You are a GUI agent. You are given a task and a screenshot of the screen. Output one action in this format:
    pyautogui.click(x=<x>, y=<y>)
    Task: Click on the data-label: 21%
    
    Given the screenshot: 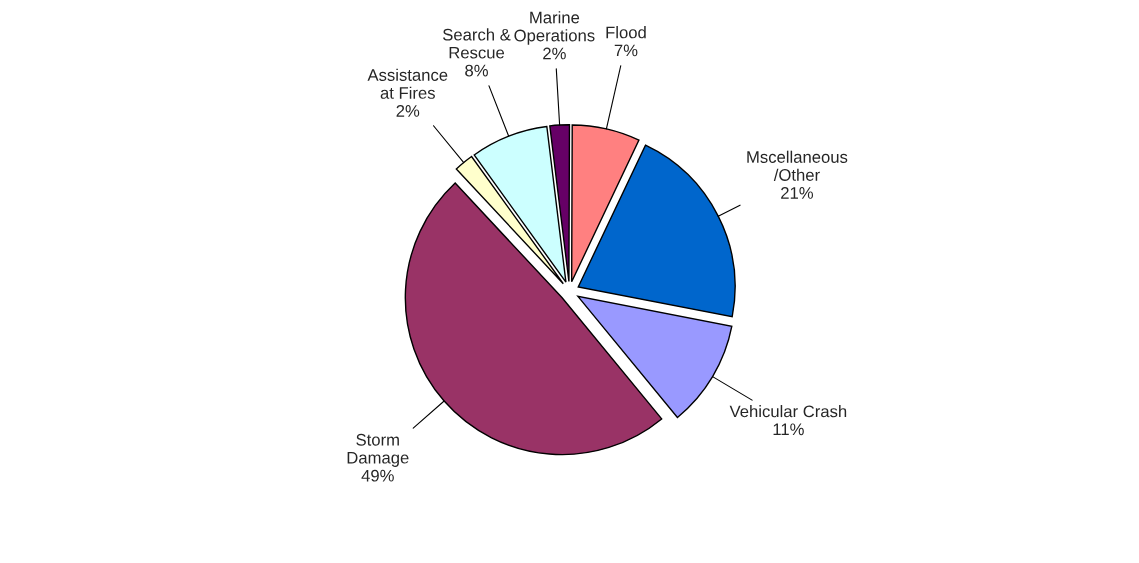 What is the action you would take?
    pyautogui.click(x=797, y=193)
    